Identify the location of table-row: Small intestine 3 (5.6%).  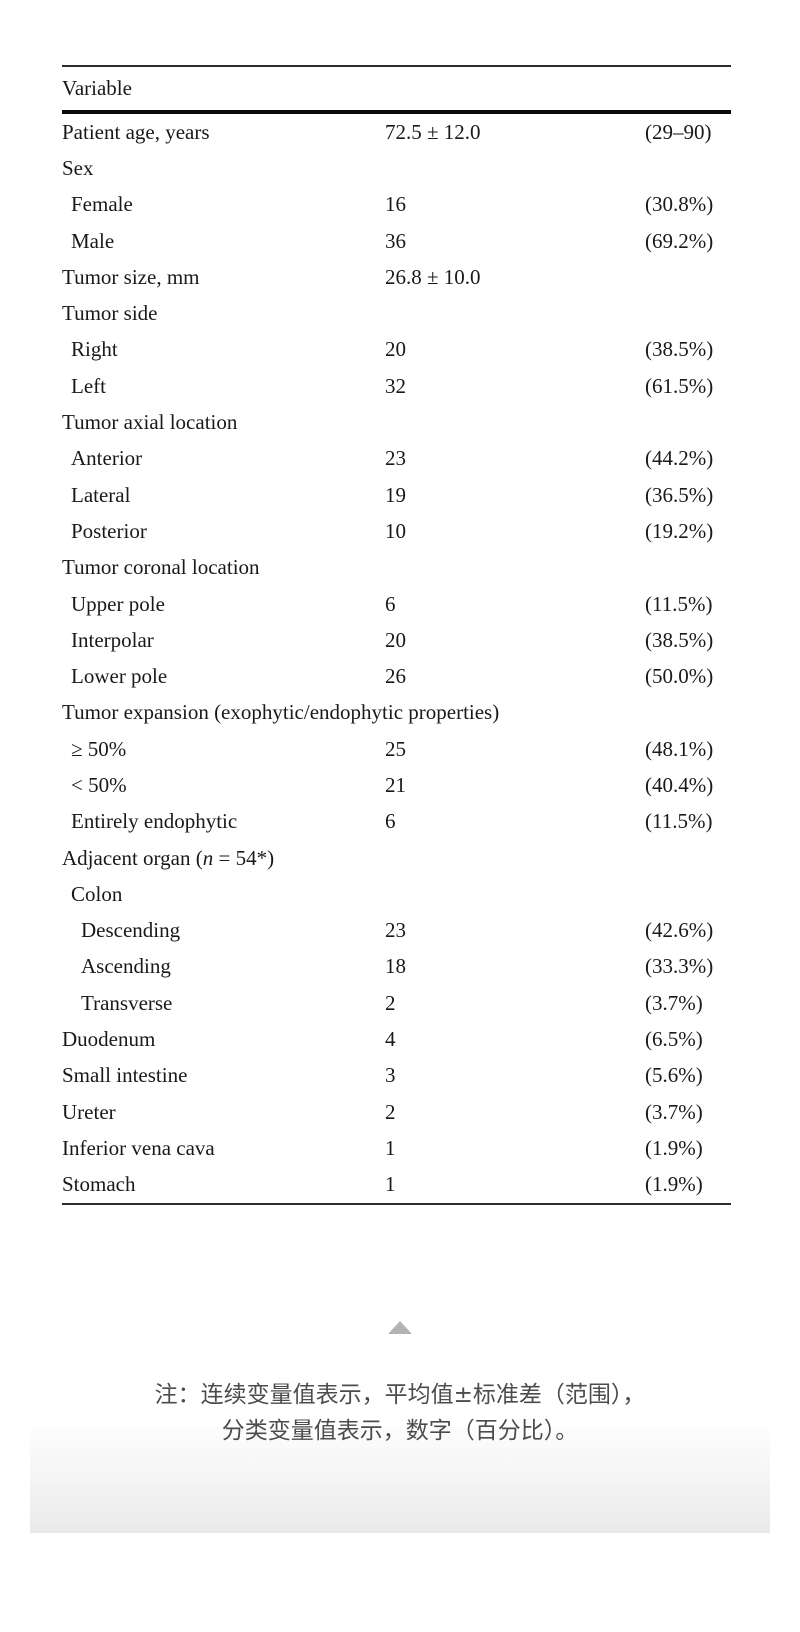
(396, 1076).